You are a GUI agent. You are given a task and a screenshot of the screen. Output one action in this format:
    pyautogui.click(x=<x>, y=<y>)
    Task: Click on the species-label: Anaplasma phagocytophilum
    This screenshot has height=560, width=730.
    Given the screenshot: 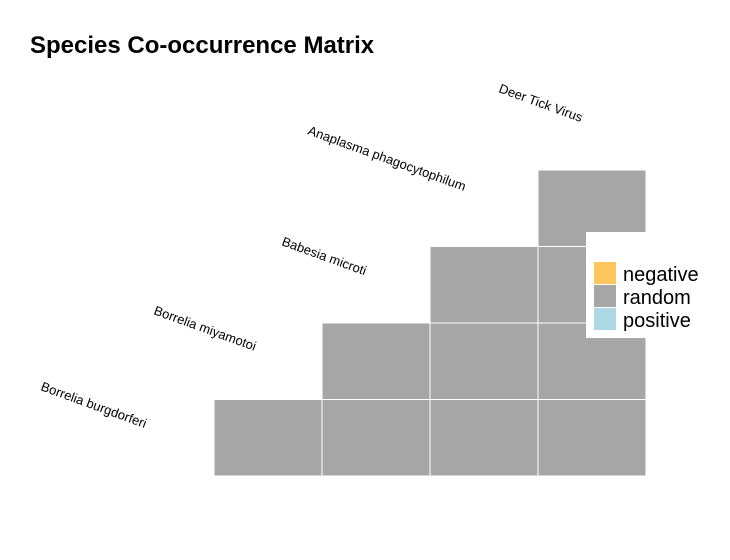 What is the action you would take?
    pyautogui.click(x=387, y=158)
    